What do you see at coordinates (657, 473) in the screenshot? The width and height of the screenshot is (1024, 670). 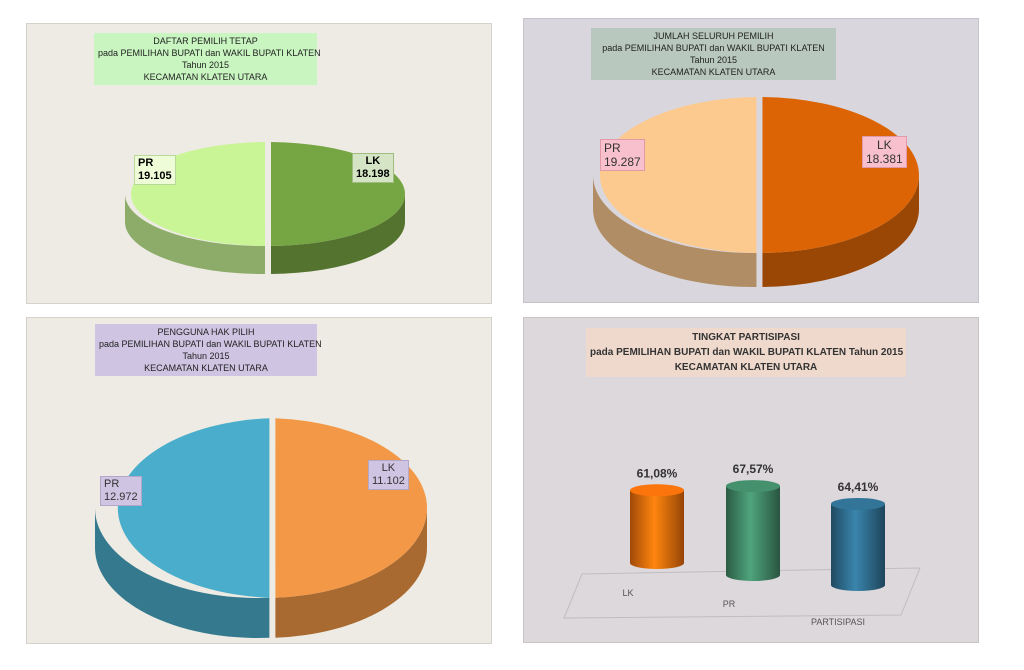 I see `value-label: 61,08%` at bounding box center [657, 473].